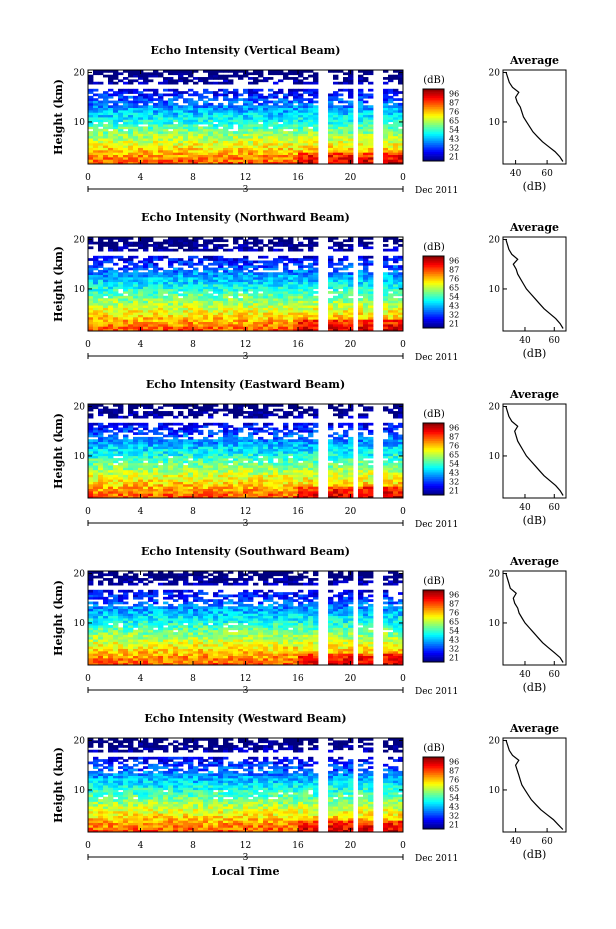  What do you see at coordinates (245, 217) in the screenshot?
I see `panel-title: Echo Intensity (Northward Beam)` at bounding box center [245, 217].